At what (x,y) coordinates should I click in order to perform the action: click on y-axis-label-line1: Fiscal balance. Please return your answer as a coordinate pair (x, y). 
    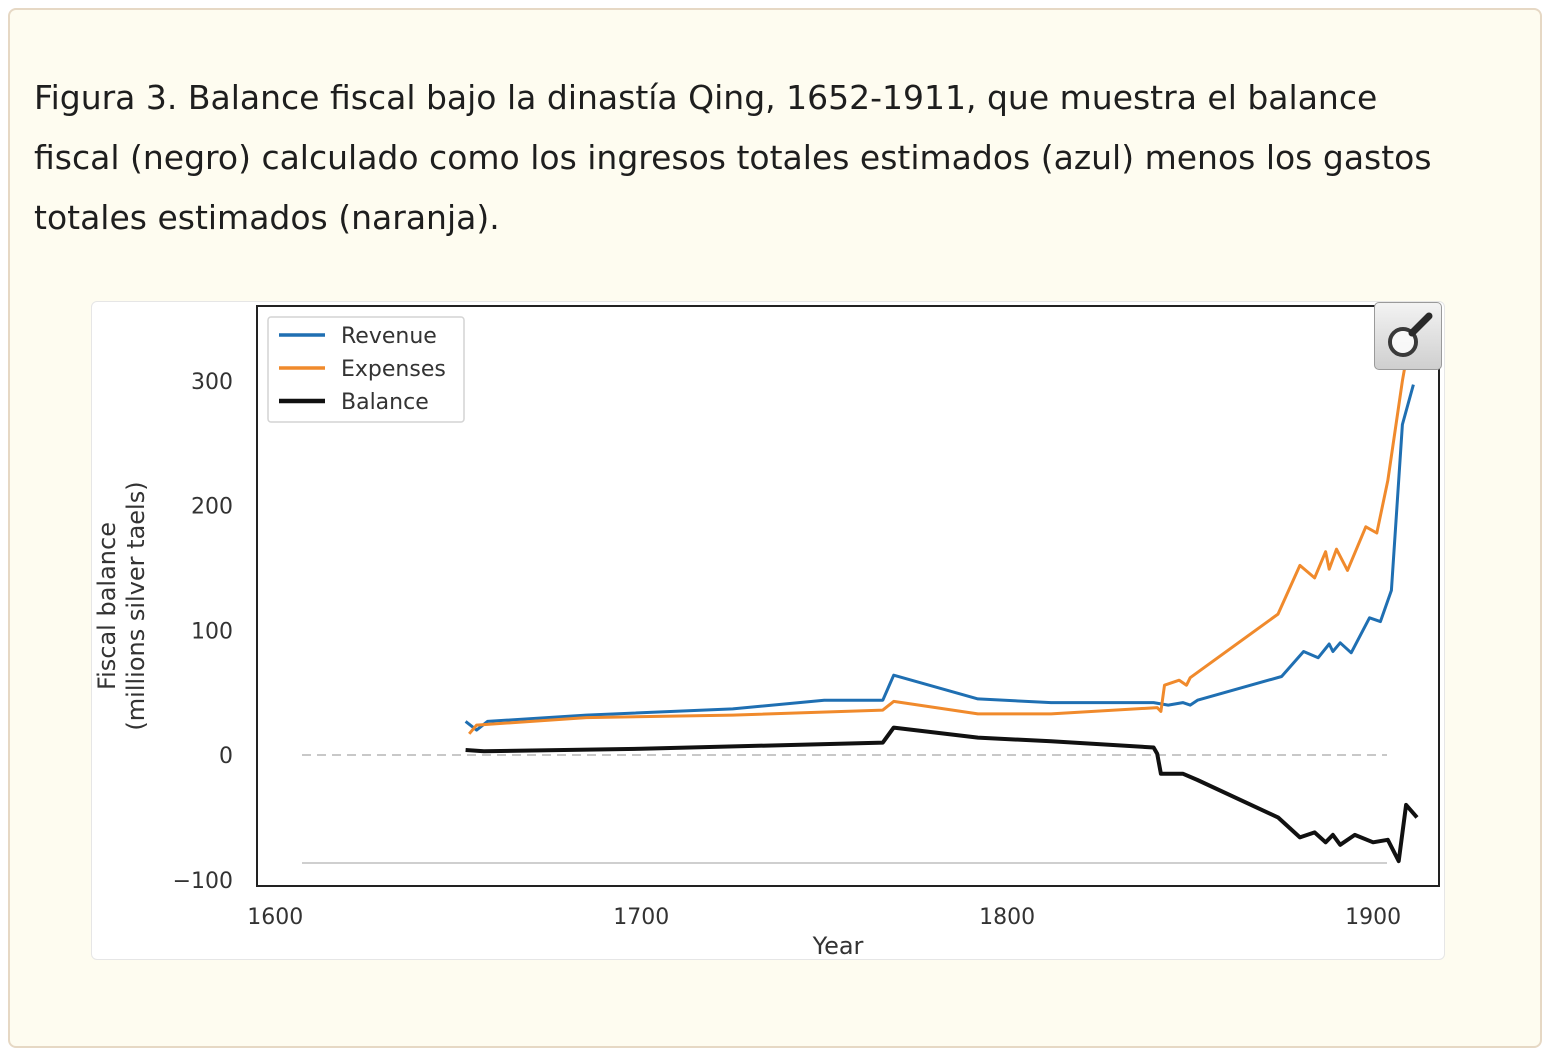
    Looking at the image, I should click on (107, 606).